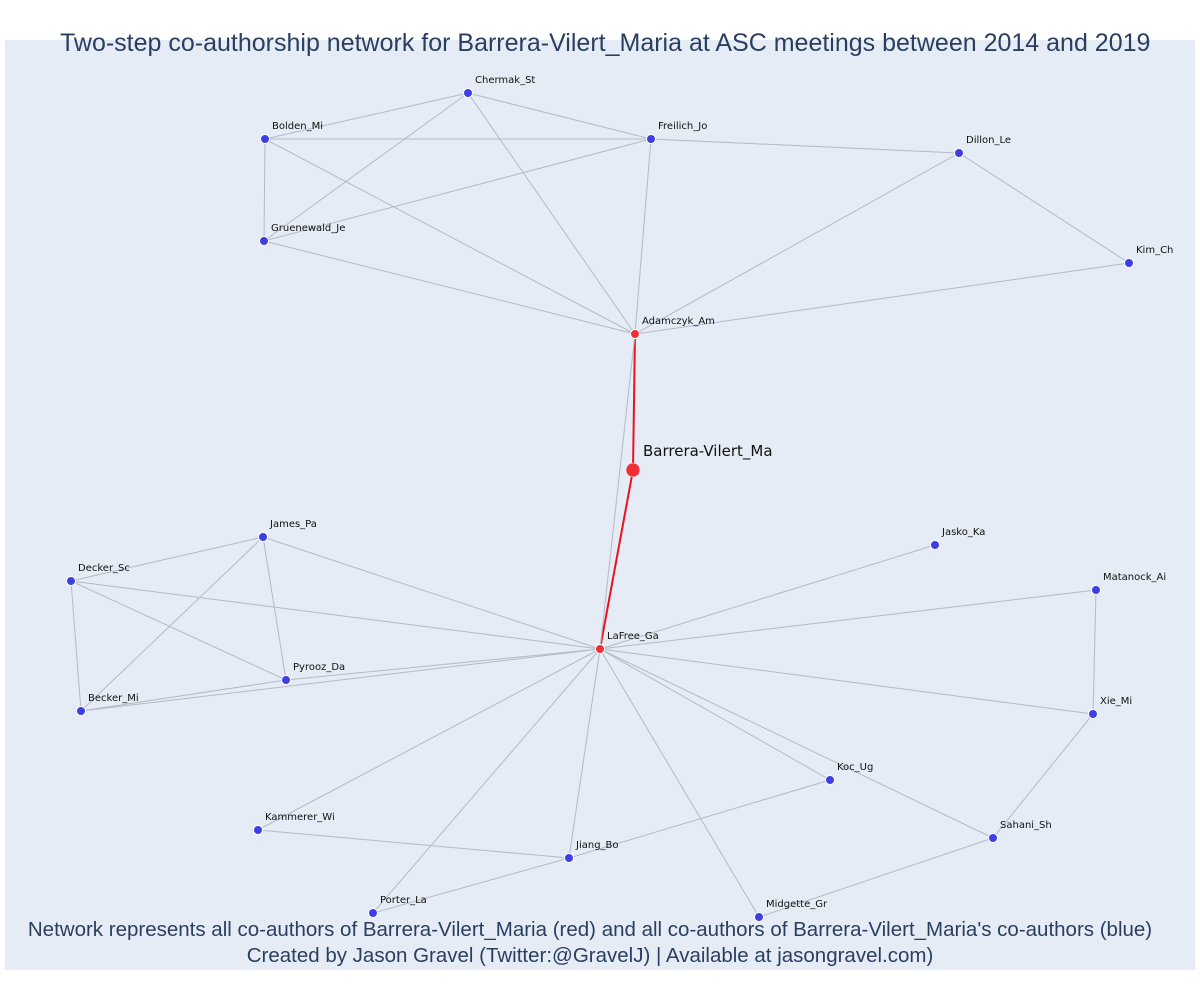  I want to click on node-jasko-ka: Jasko_Ka, so click(958, 538).